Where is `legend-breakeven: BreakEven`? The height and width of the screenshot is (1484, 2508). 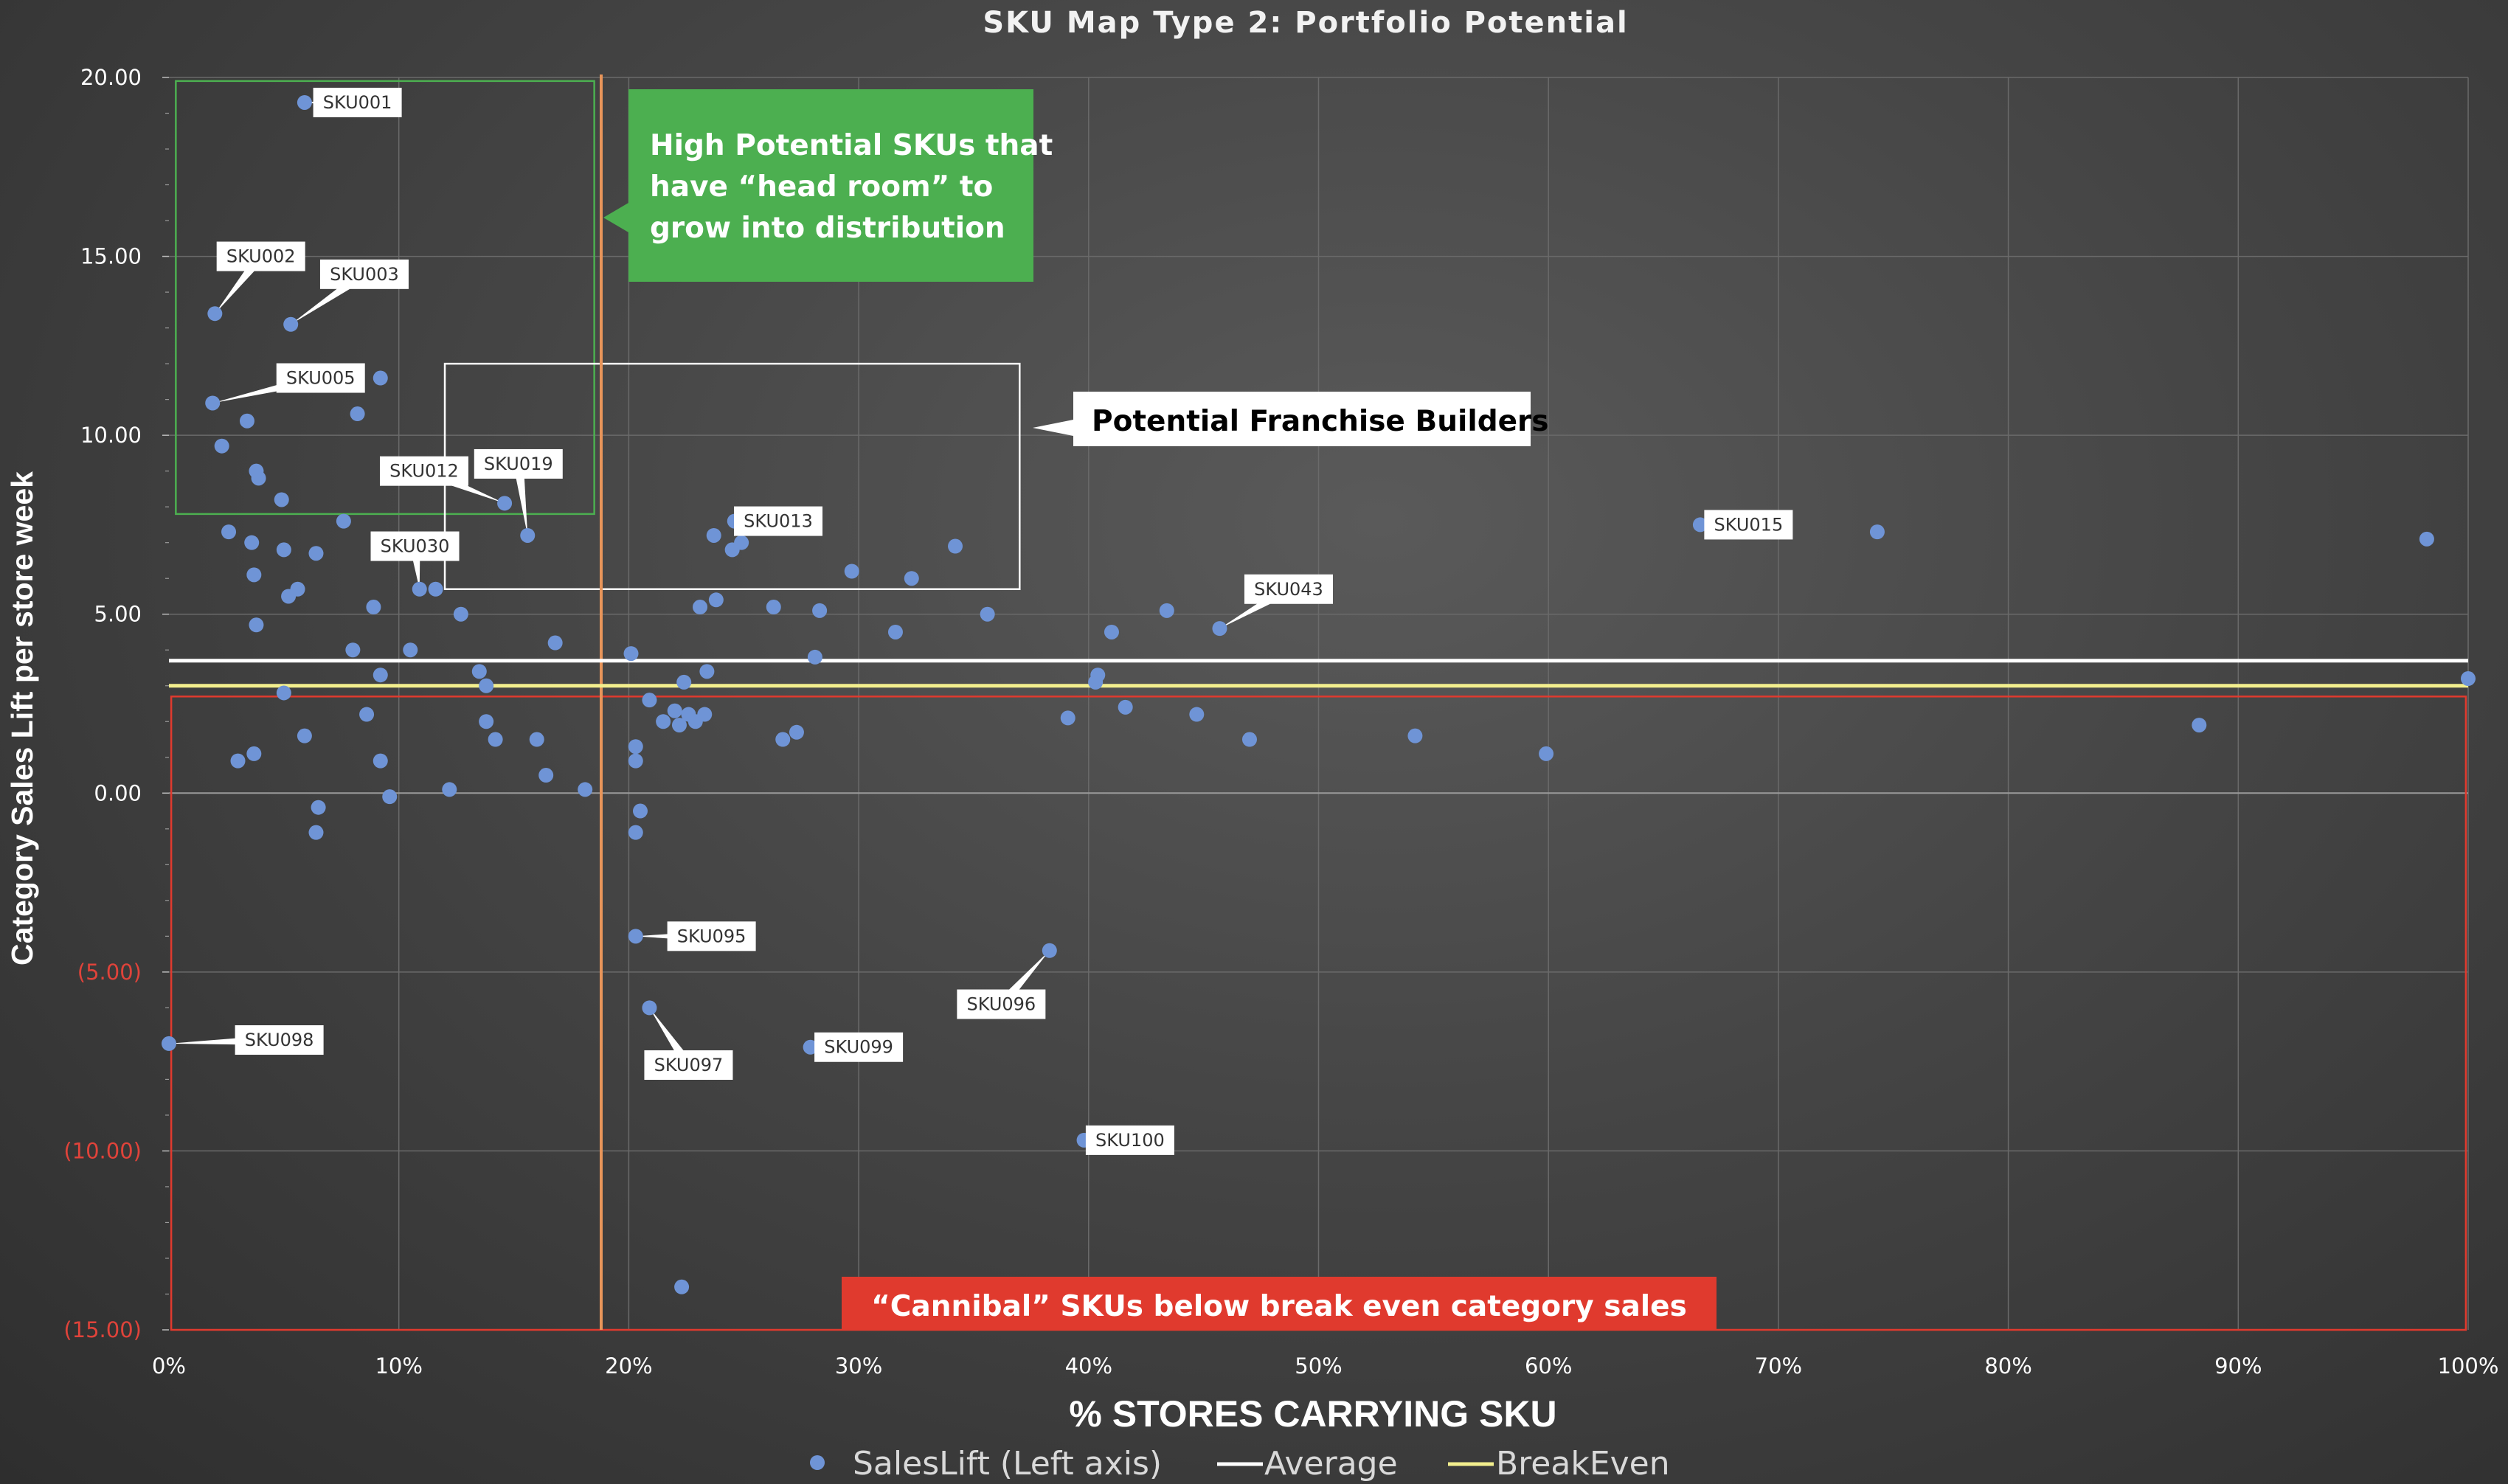 legend-breakeven: BreakEven is located at coordinates (1583, 1464).